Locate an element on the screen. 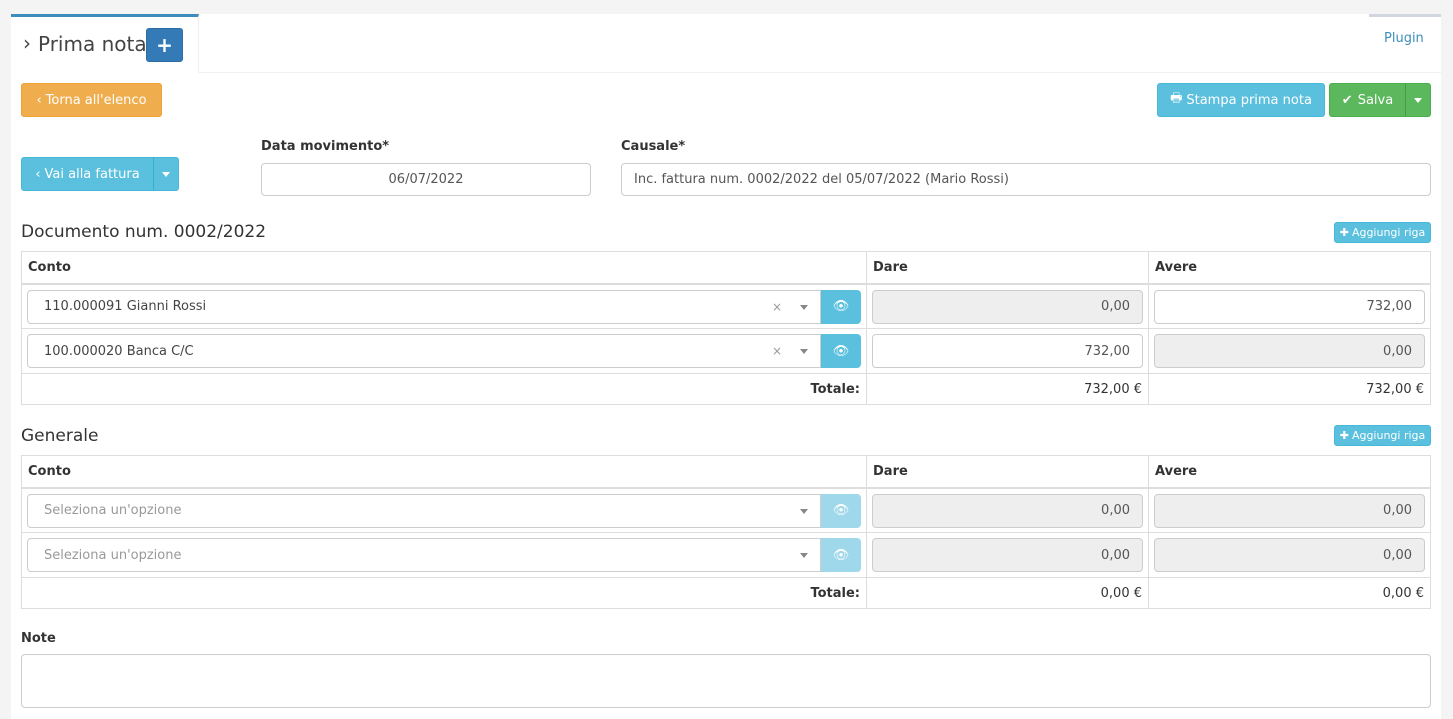  table-row: 100.000020 Banca C/C × 👁 732,00 0,00 is located at coordinates (726, 351).